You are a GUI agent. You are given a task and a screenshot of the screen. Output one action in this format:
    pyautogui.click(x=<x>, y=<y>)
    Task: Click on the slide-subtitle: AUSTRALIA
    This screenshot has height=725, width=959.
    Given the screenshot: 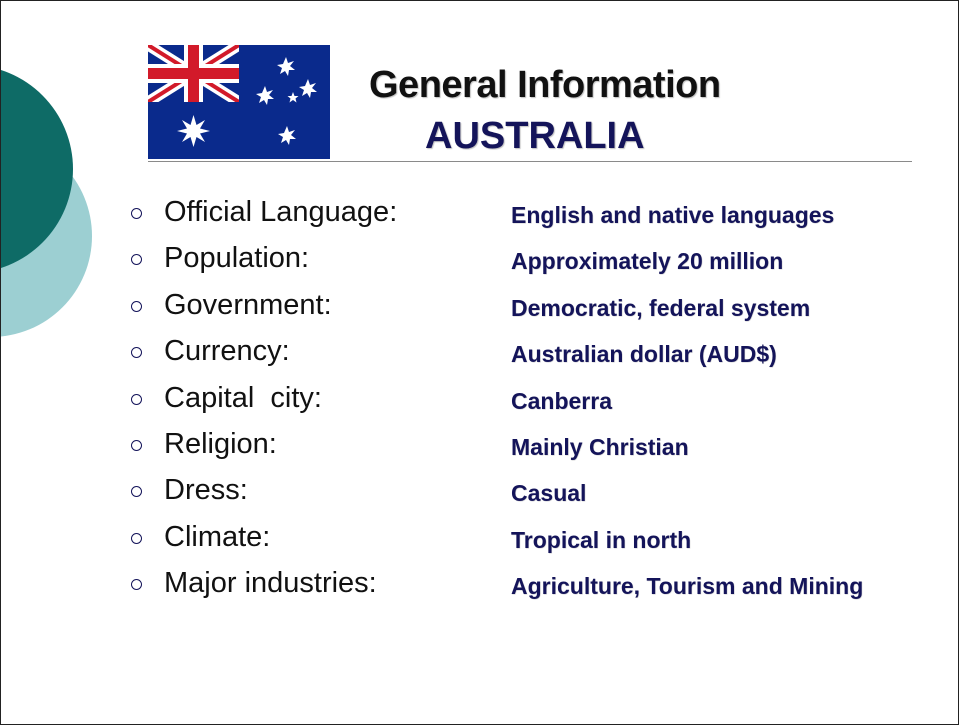 What is the action you would take?
    pyautogui.click(x=535, y=136)
    